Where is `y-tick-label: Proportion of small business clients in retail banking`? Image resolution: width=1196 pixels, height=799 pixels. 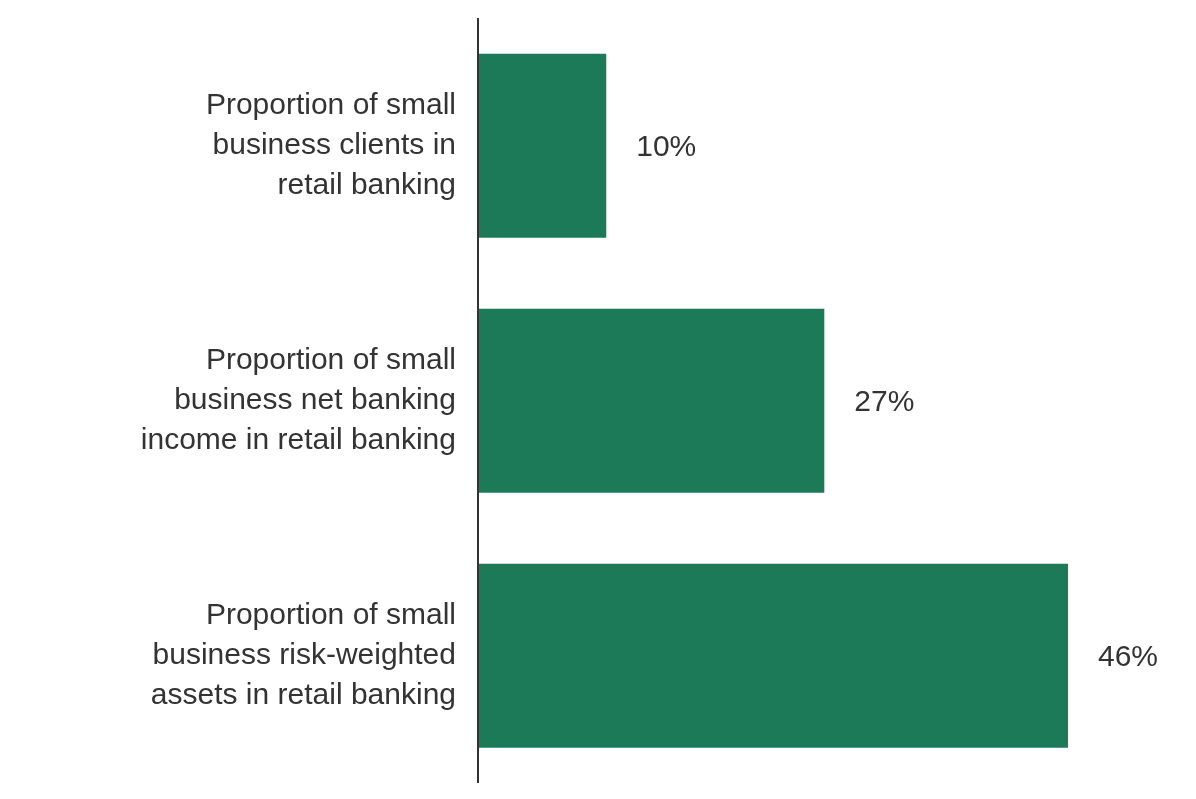 y-tick-label: Proportion of small business clients in retail banking is located at coordinates (330, 143).